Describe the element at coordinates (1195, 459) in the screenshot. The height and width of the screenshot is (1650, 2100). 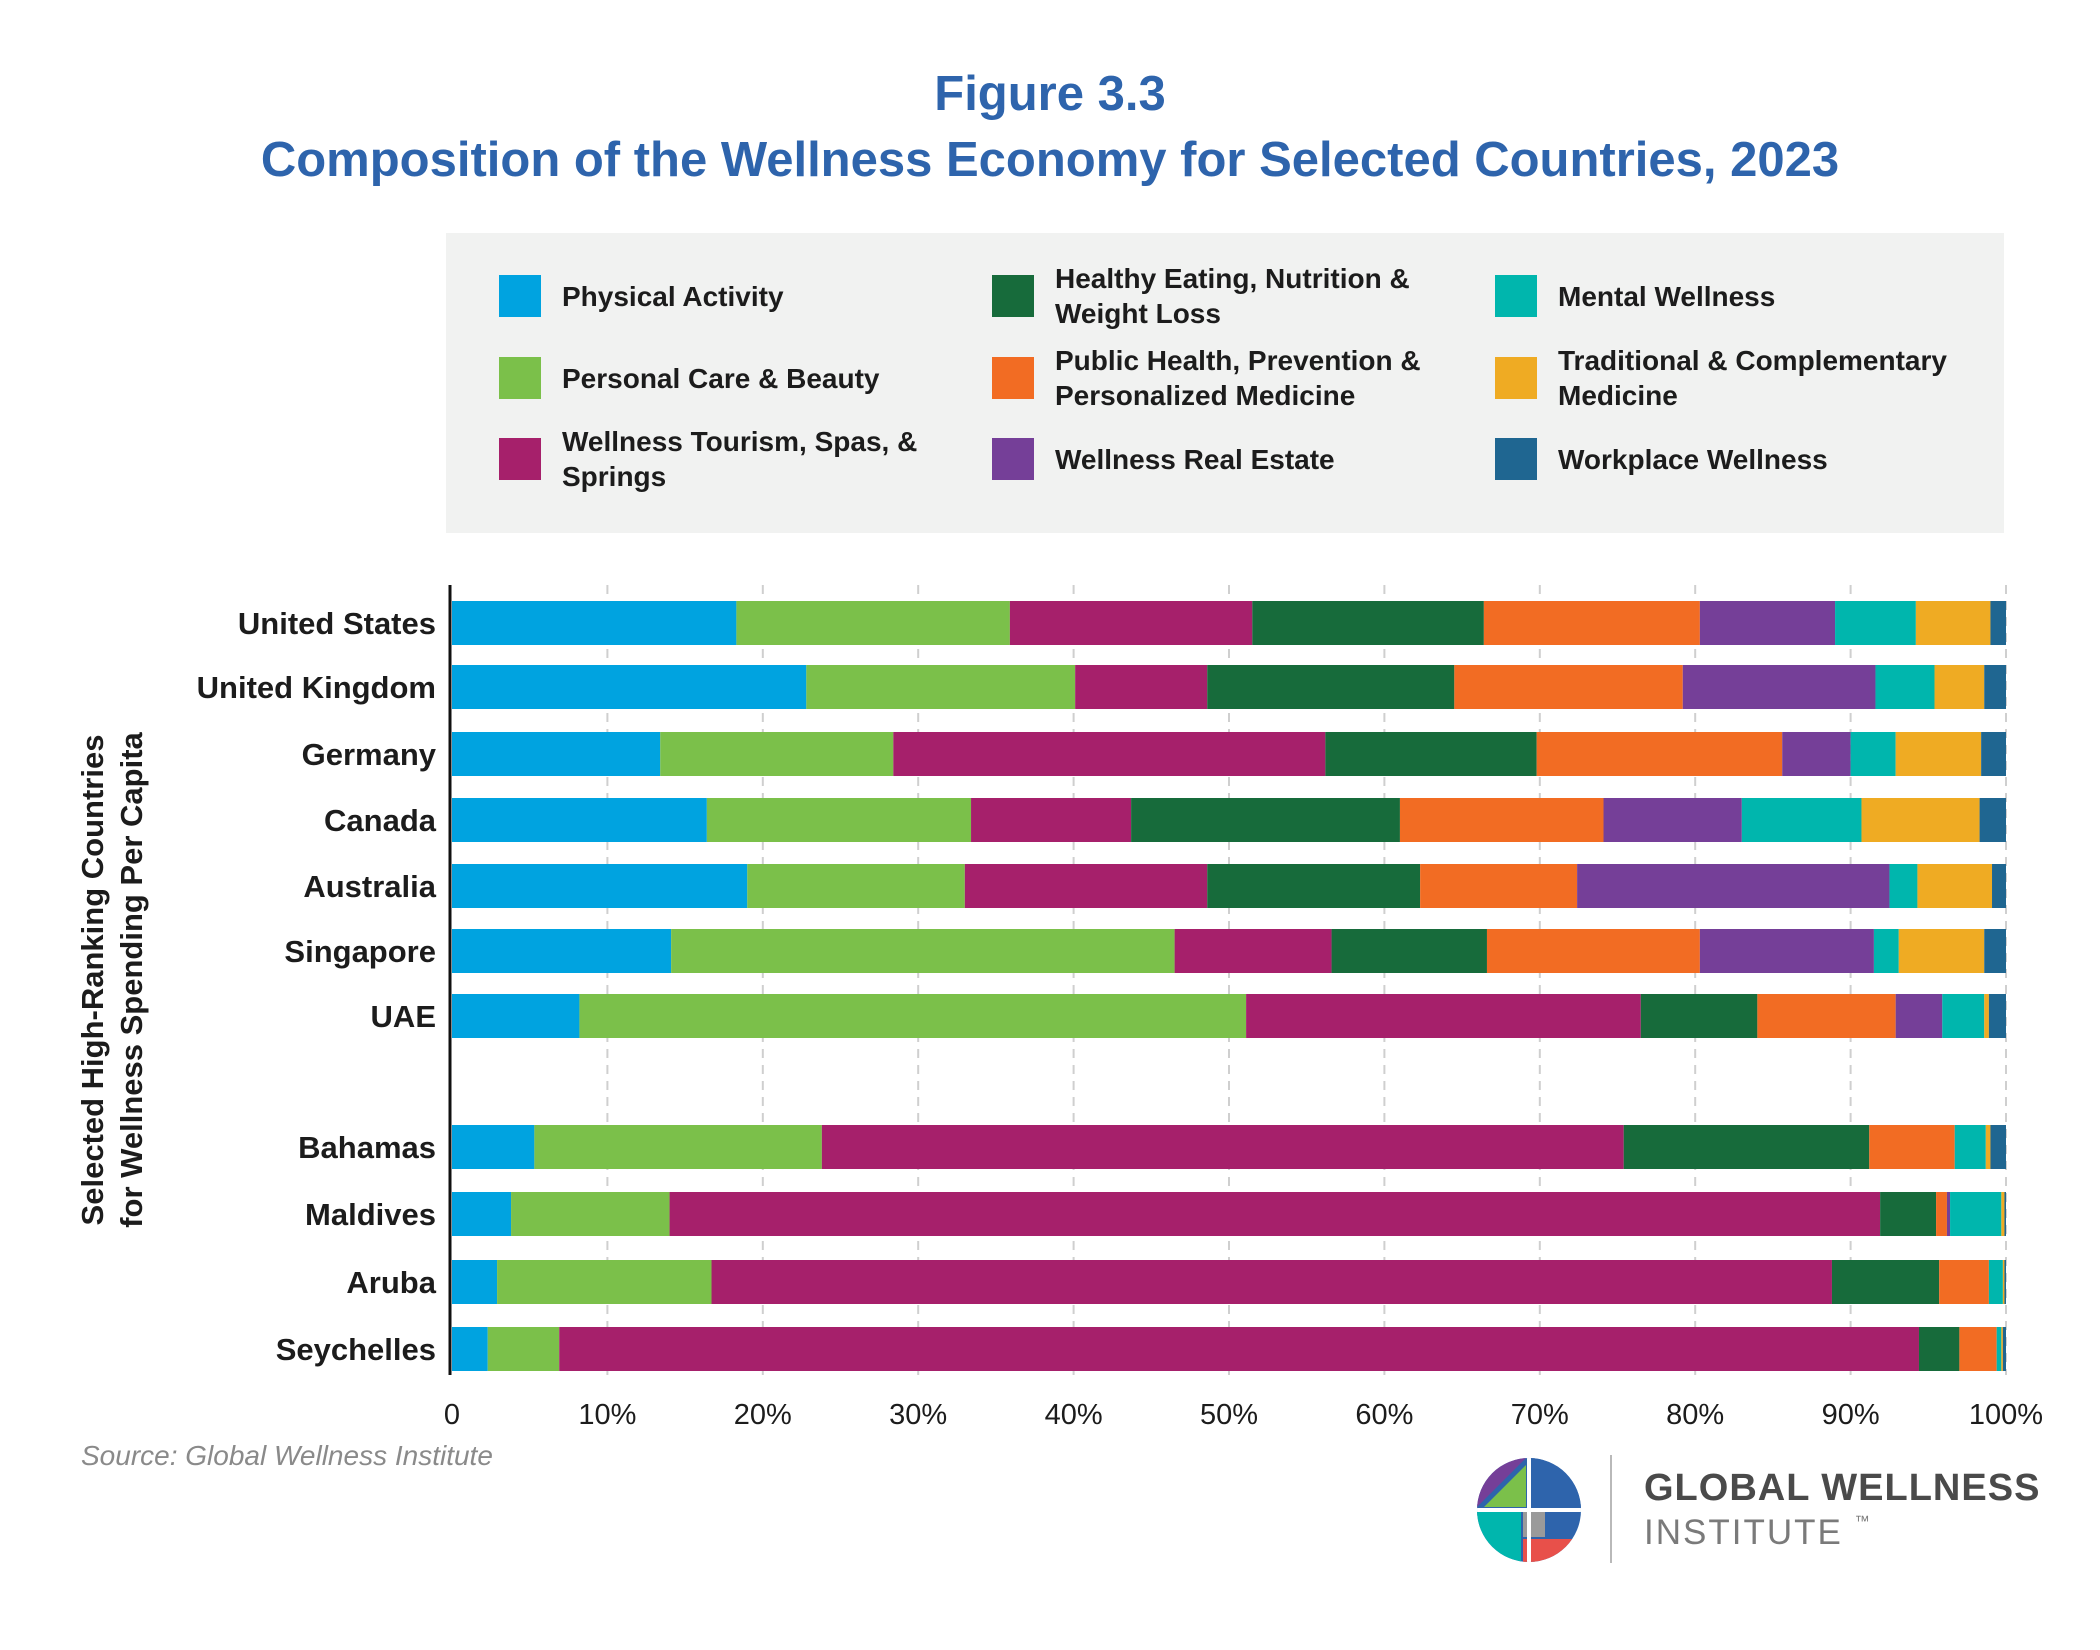
I see `legend-label: Wellness Real Estate` at that location.